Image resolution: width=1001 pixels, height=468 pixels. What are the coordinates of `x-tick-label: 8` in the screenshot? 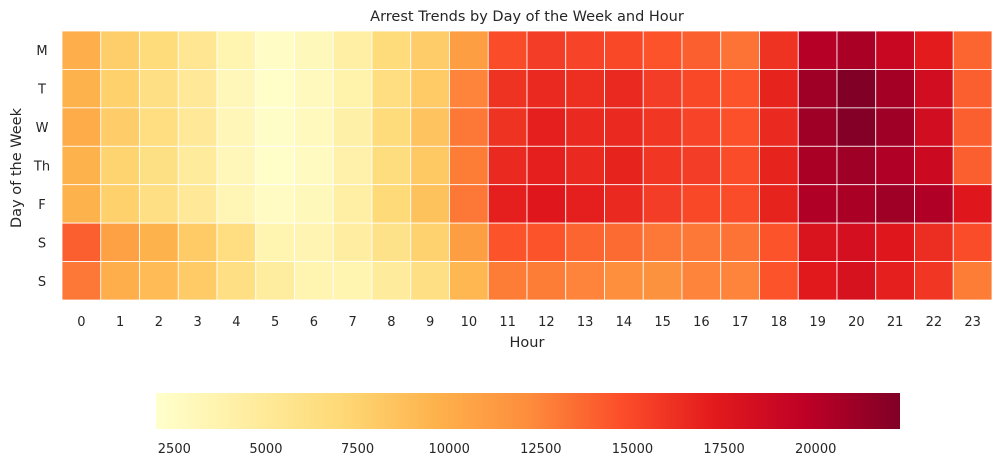 It's located at (391, 322).